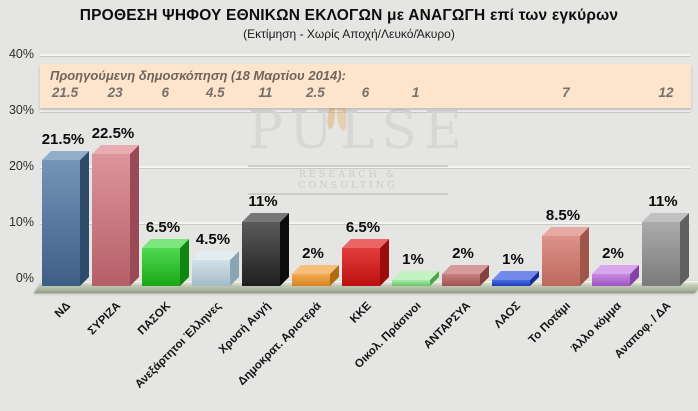  Describe the element at coordinates (21, 222) in the screenshot. I see `y-axis-label: 10%` at that location.